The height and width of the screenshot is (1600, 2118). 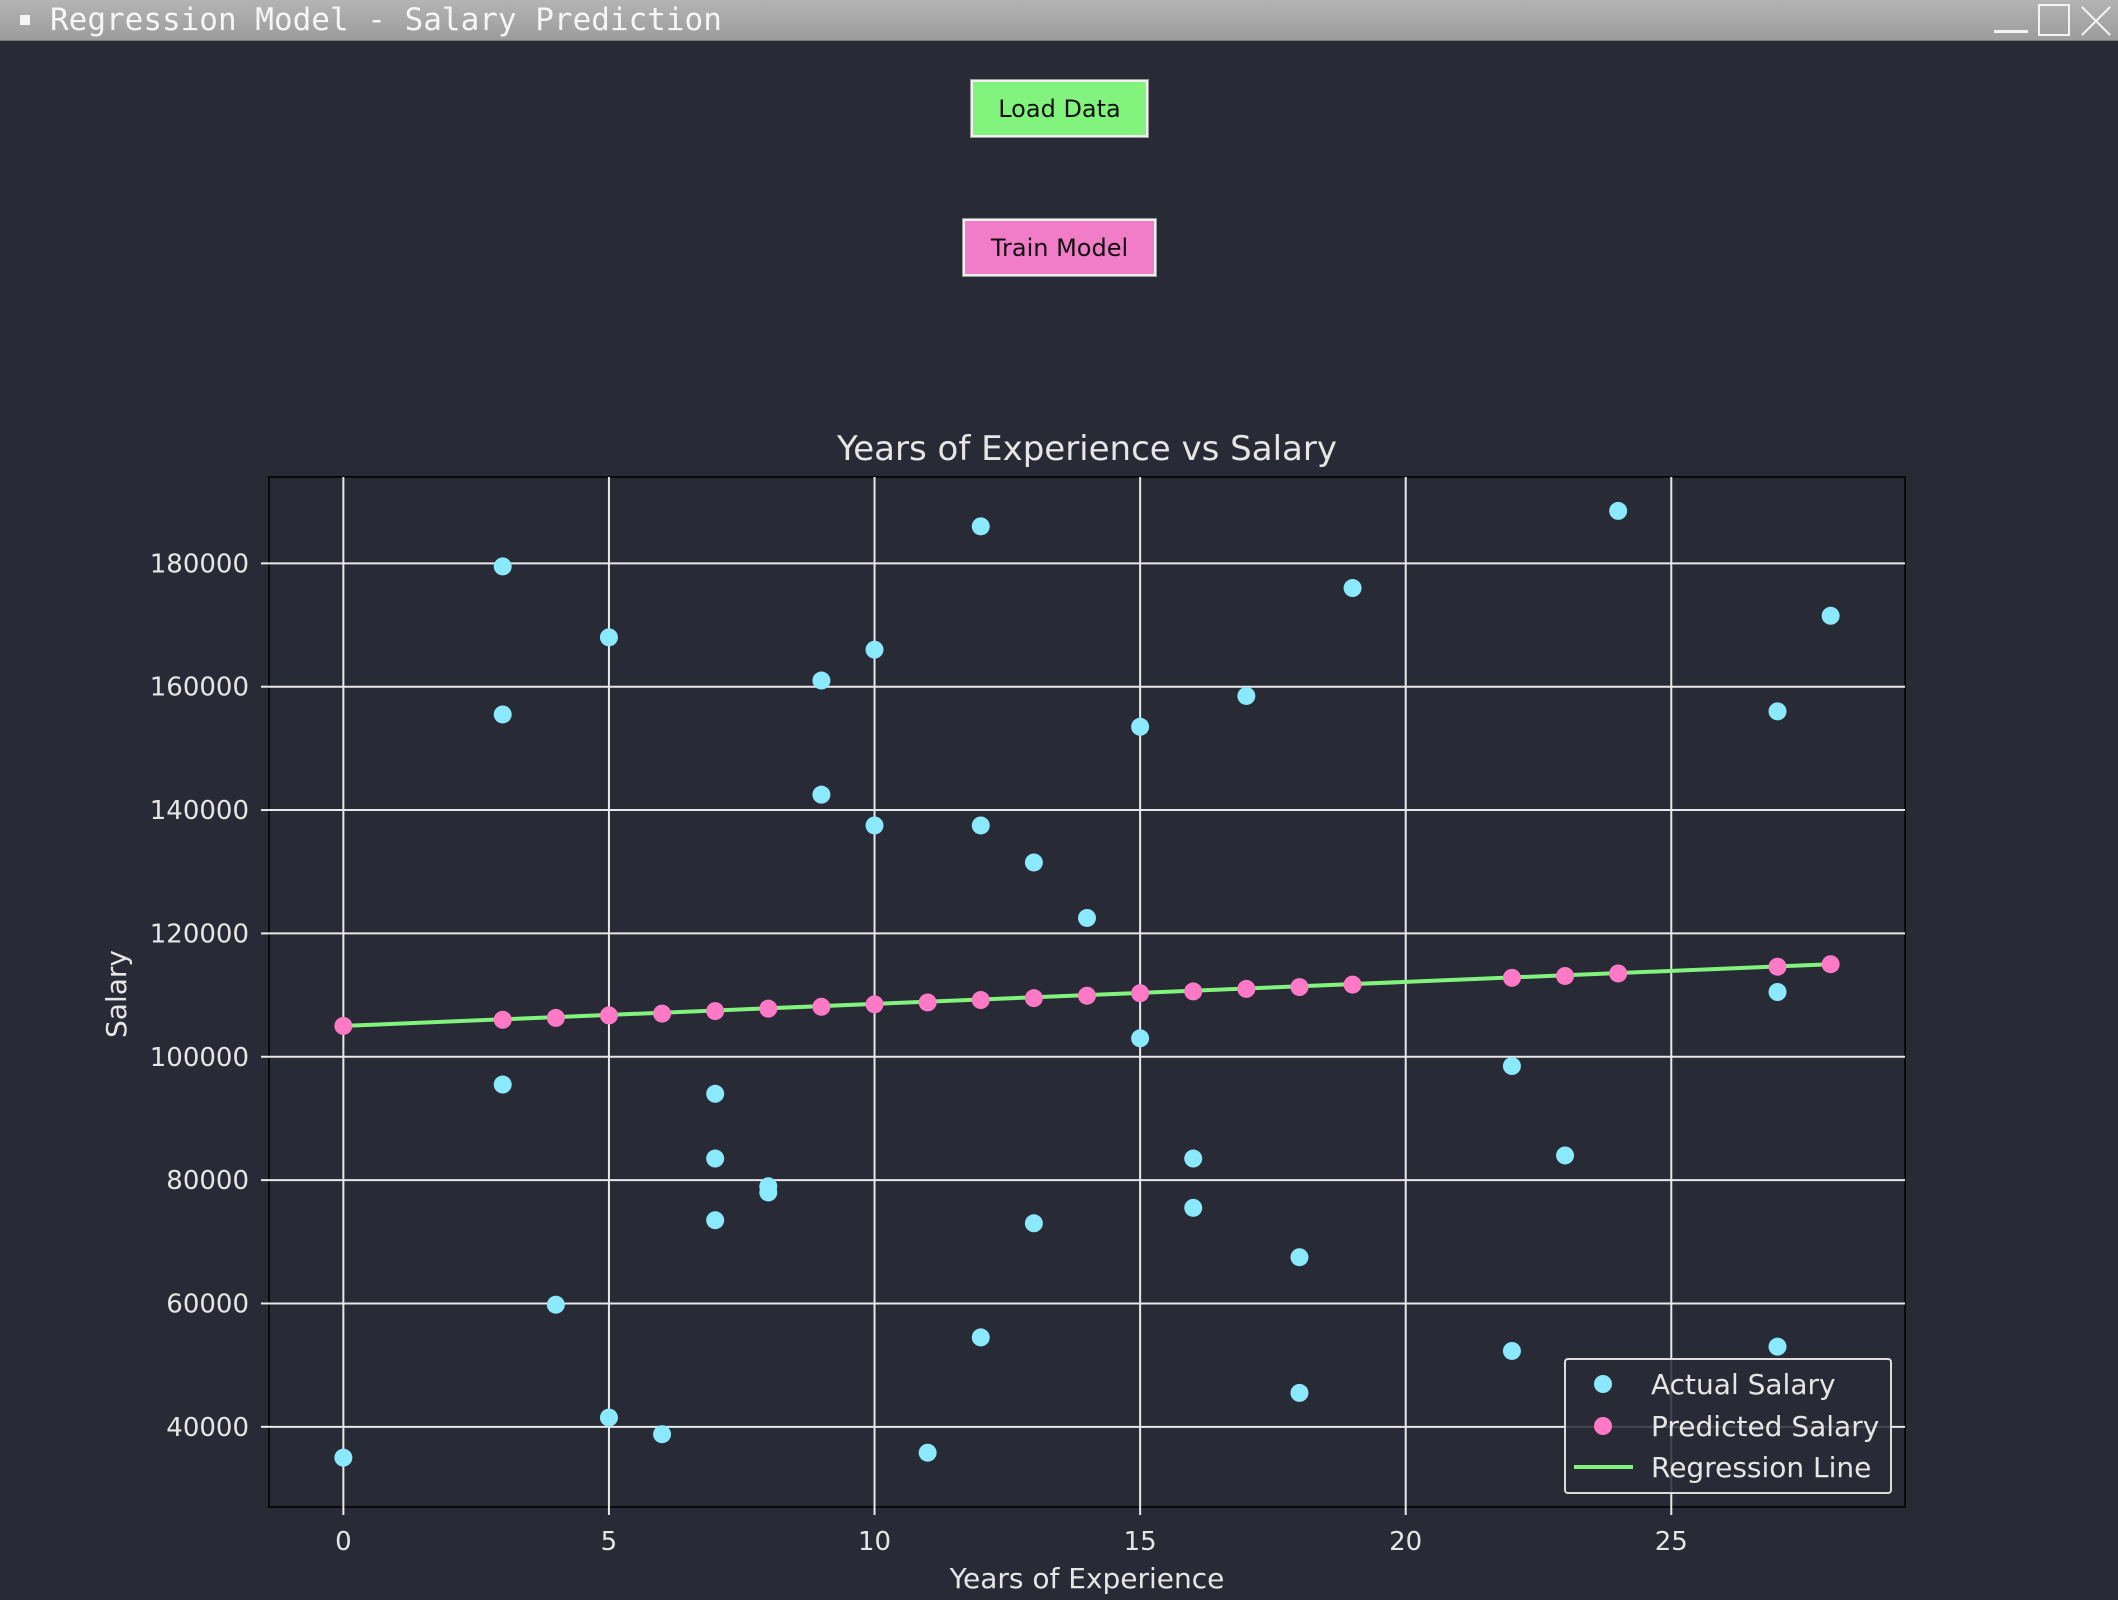 What do you see at coordinates (386, 20) in the screenshot?
I see `window-title: Regression Model - Salary Prediction` at bounding box center [386, 20].